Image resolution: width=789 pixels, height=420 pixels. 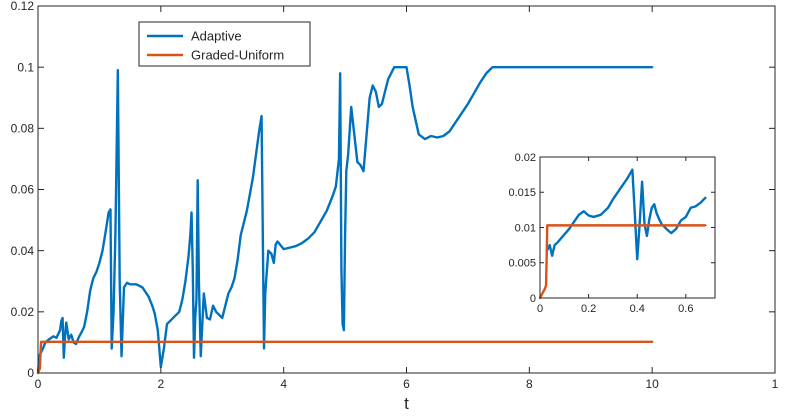 I want to click on legend-box, so click(x=224, y=44).